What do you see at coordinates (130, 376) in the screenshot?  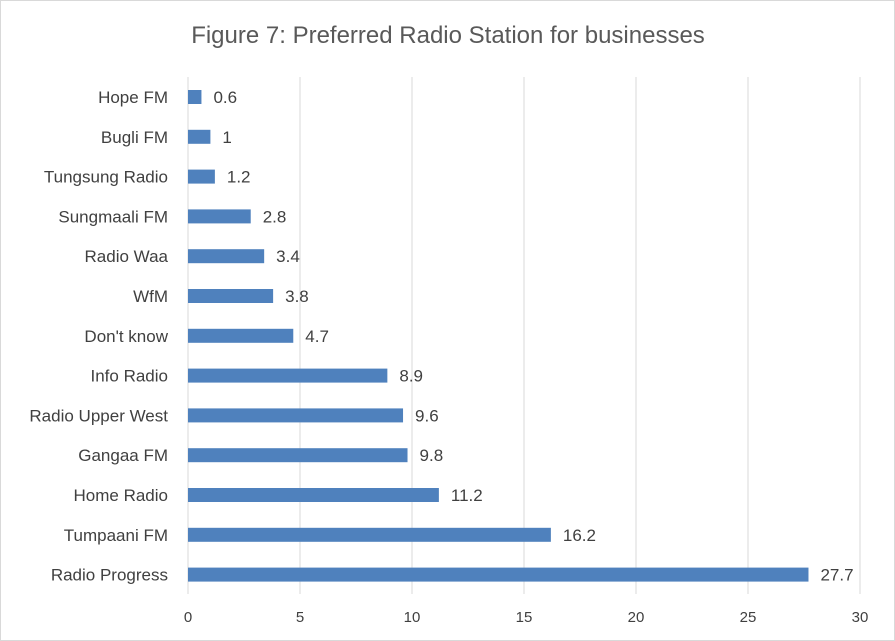 I see `category-label: Info Radio` at bounding box center [130, 376].